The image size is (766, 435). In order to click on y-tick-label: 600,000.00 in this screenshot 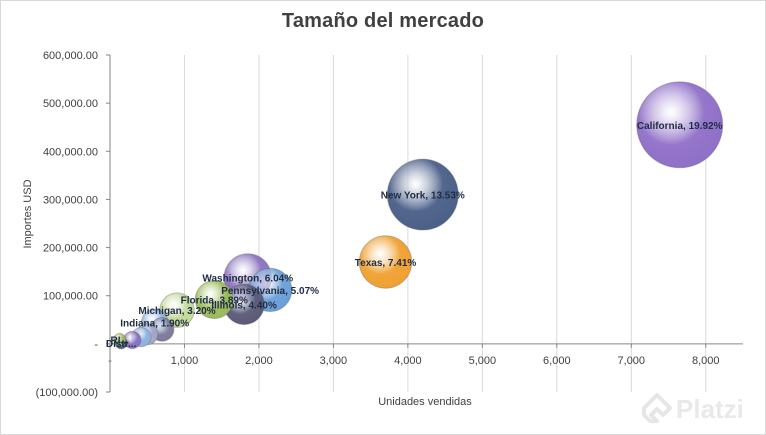, I will do `click(70, 56)`.